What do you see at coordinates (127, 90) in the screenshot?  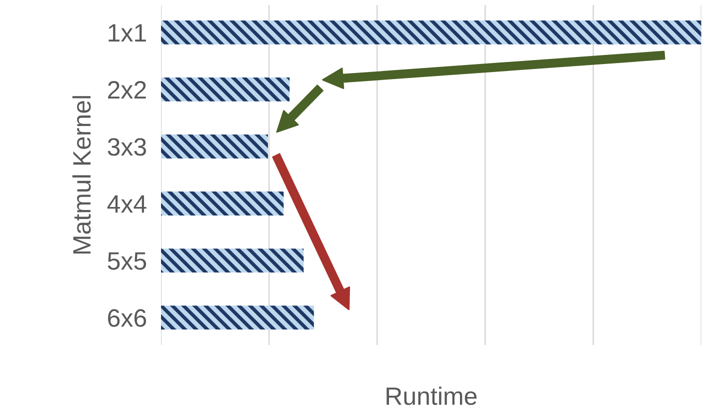 I see `y-tick-label: 2x2` at bounding box center [127, 90].